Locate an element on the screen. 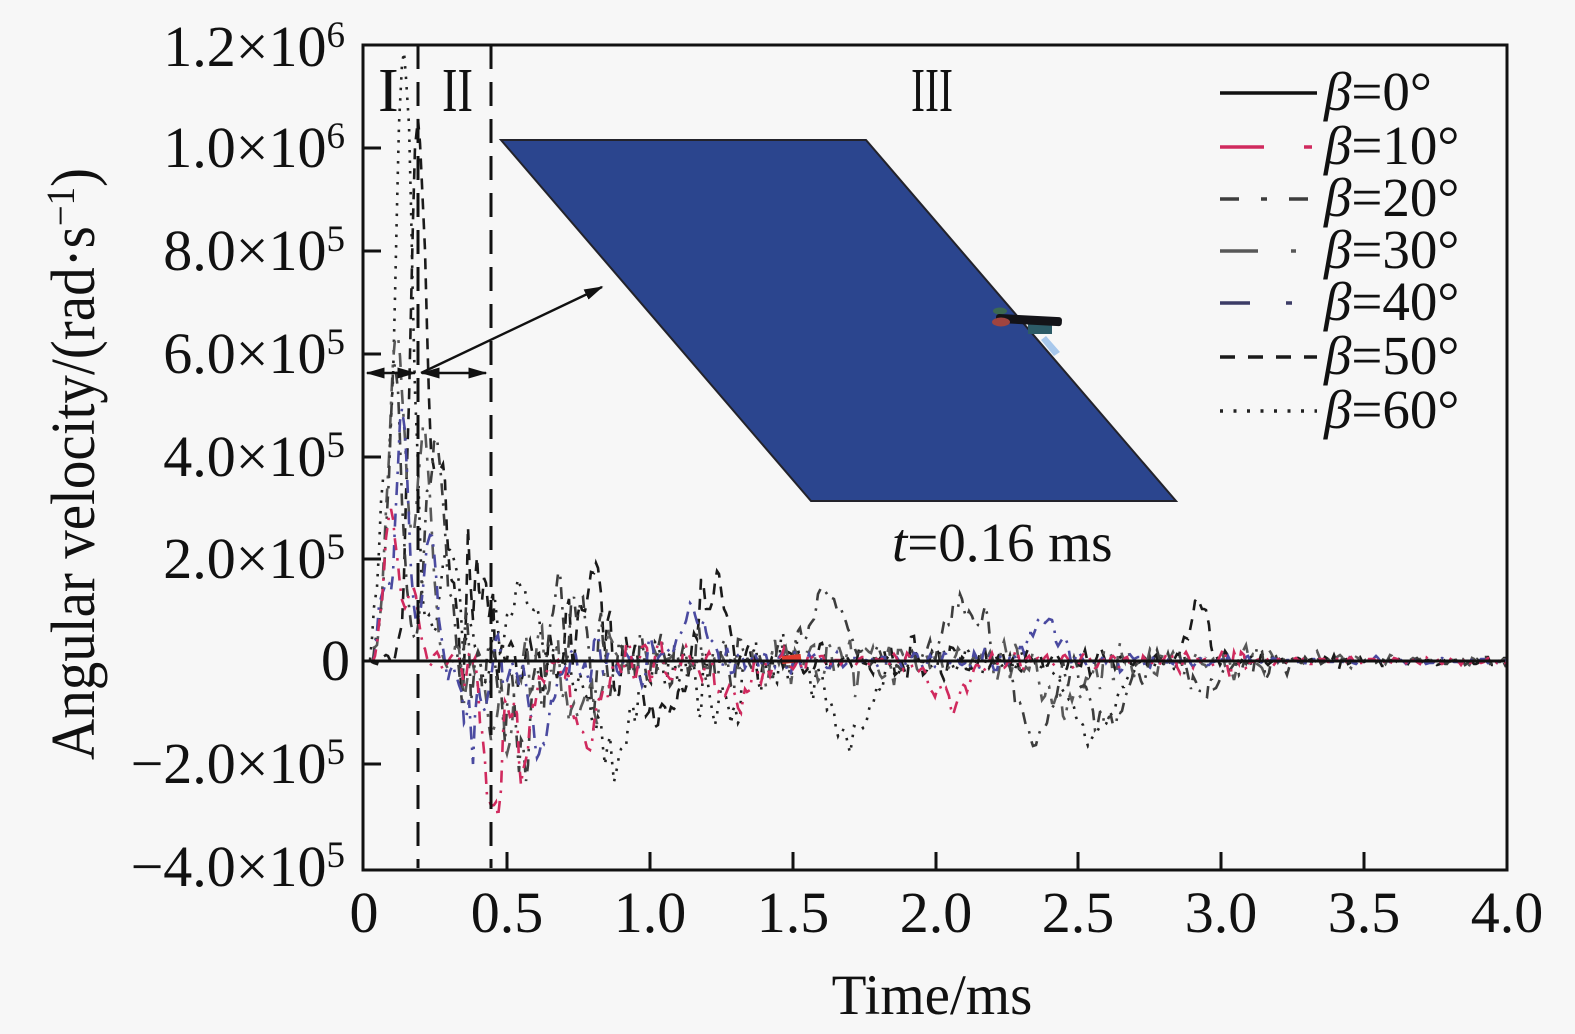  svg-text: 3.0 is located at coordinates (1221, 912).